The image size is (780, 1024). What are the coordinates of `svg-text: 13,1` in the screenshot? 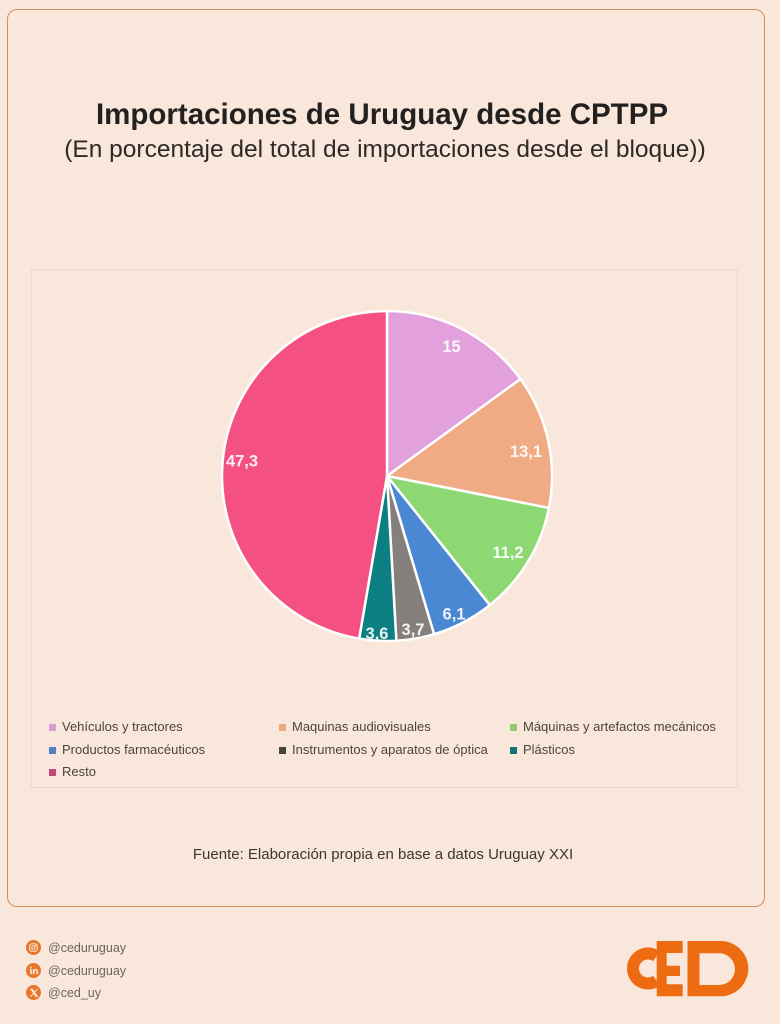 It's located at (526, 452).